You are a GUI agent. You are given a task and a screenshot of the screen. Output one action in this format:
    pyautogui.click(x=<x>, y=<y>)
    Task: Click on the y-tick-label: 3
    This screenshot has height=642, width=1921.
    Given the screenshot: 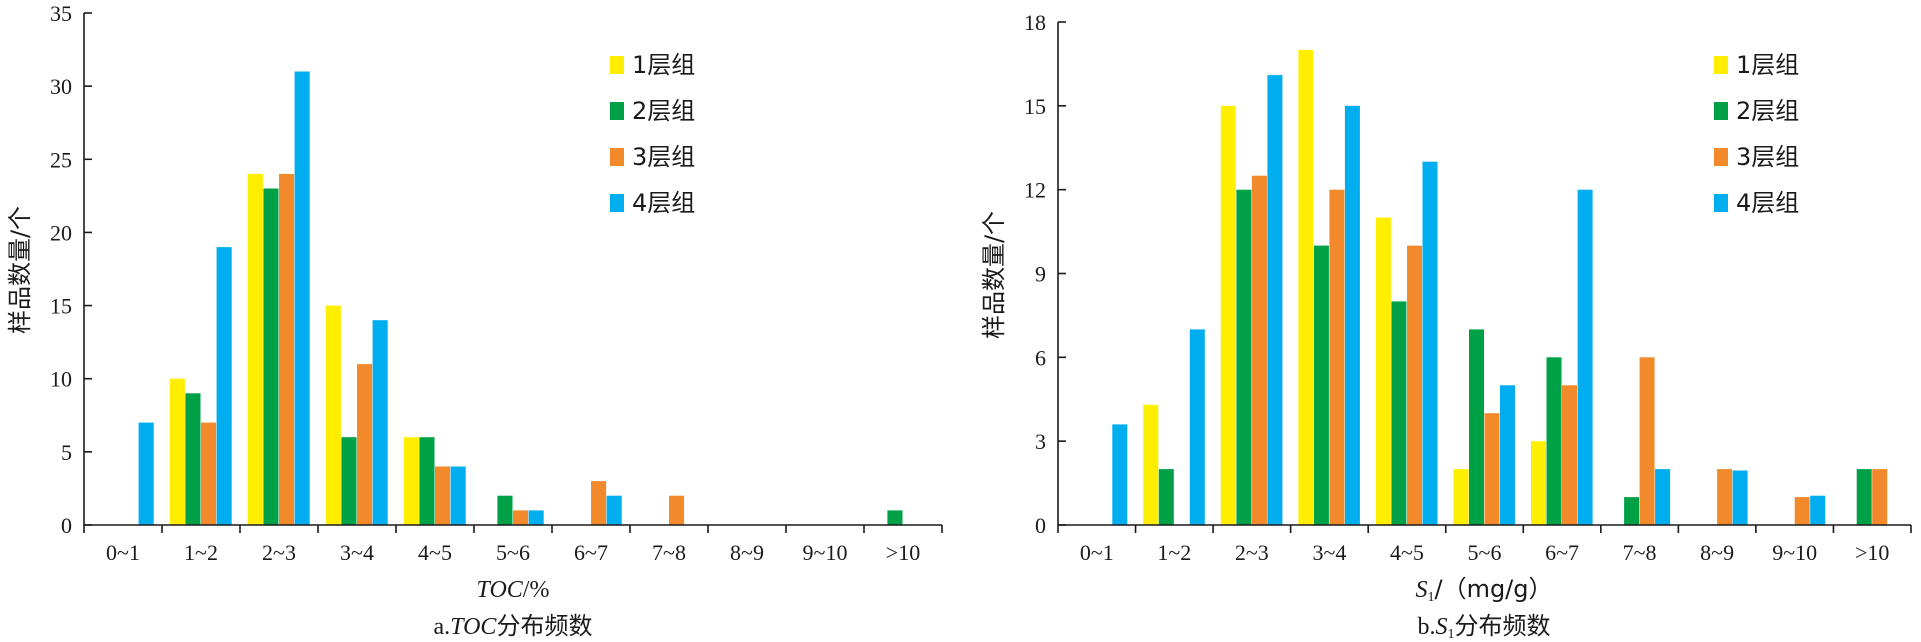 What is the action you would take?
    pyautogui.click(x=1040, y=441)
    